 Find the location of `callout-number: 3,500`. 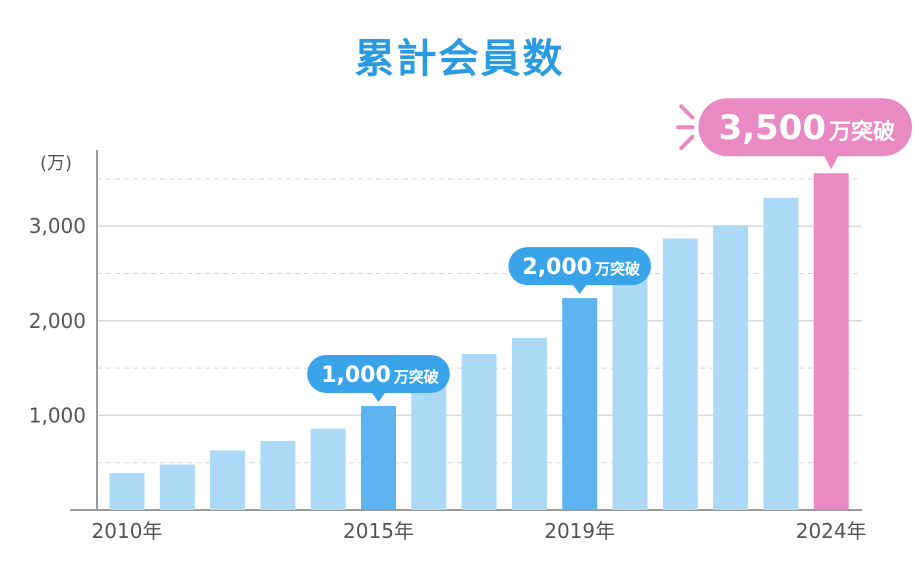

callout-number: 3,500 is located at coordinates (772, 128).